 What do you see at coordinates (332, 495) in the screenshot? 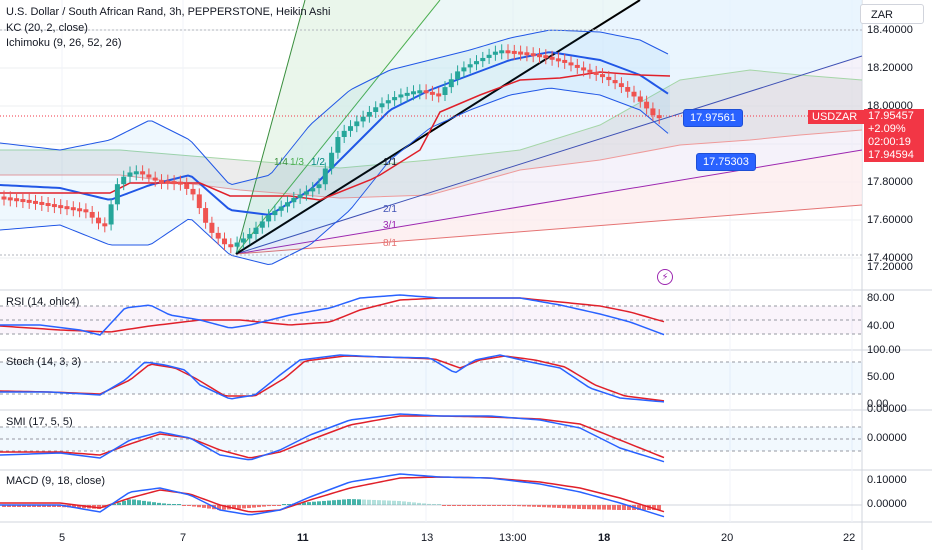
I see `macd-line` at bounding box center [332, 495].